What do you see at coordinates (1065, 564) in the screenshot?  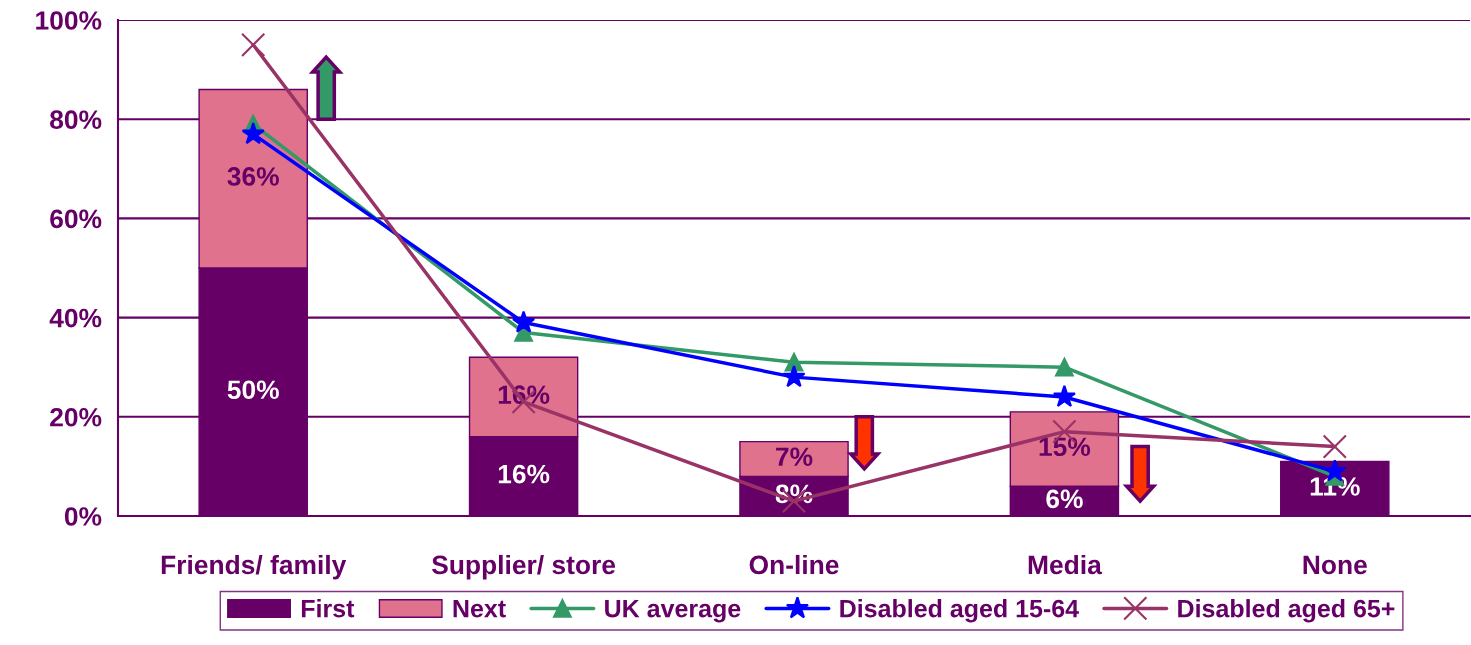 I see `x-tick-label: Media` at bounding box center [1065, 564].